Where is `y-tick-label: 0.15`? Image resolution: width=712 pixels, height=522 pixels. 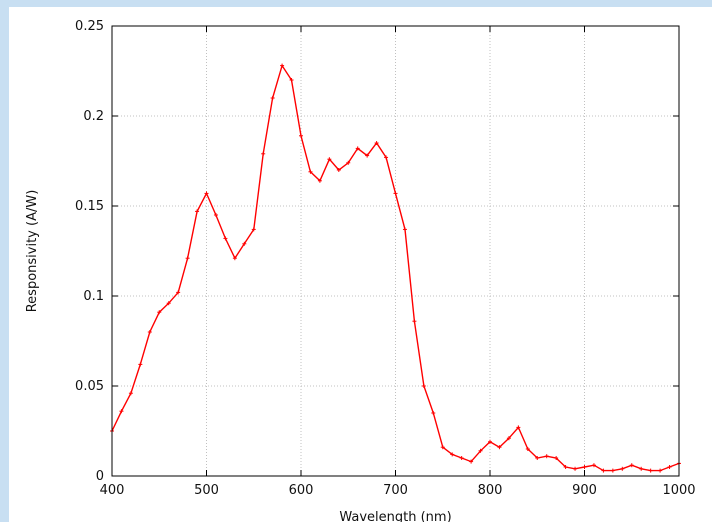 y-tick-label: 0.15 is located at coordinates (89, 206).